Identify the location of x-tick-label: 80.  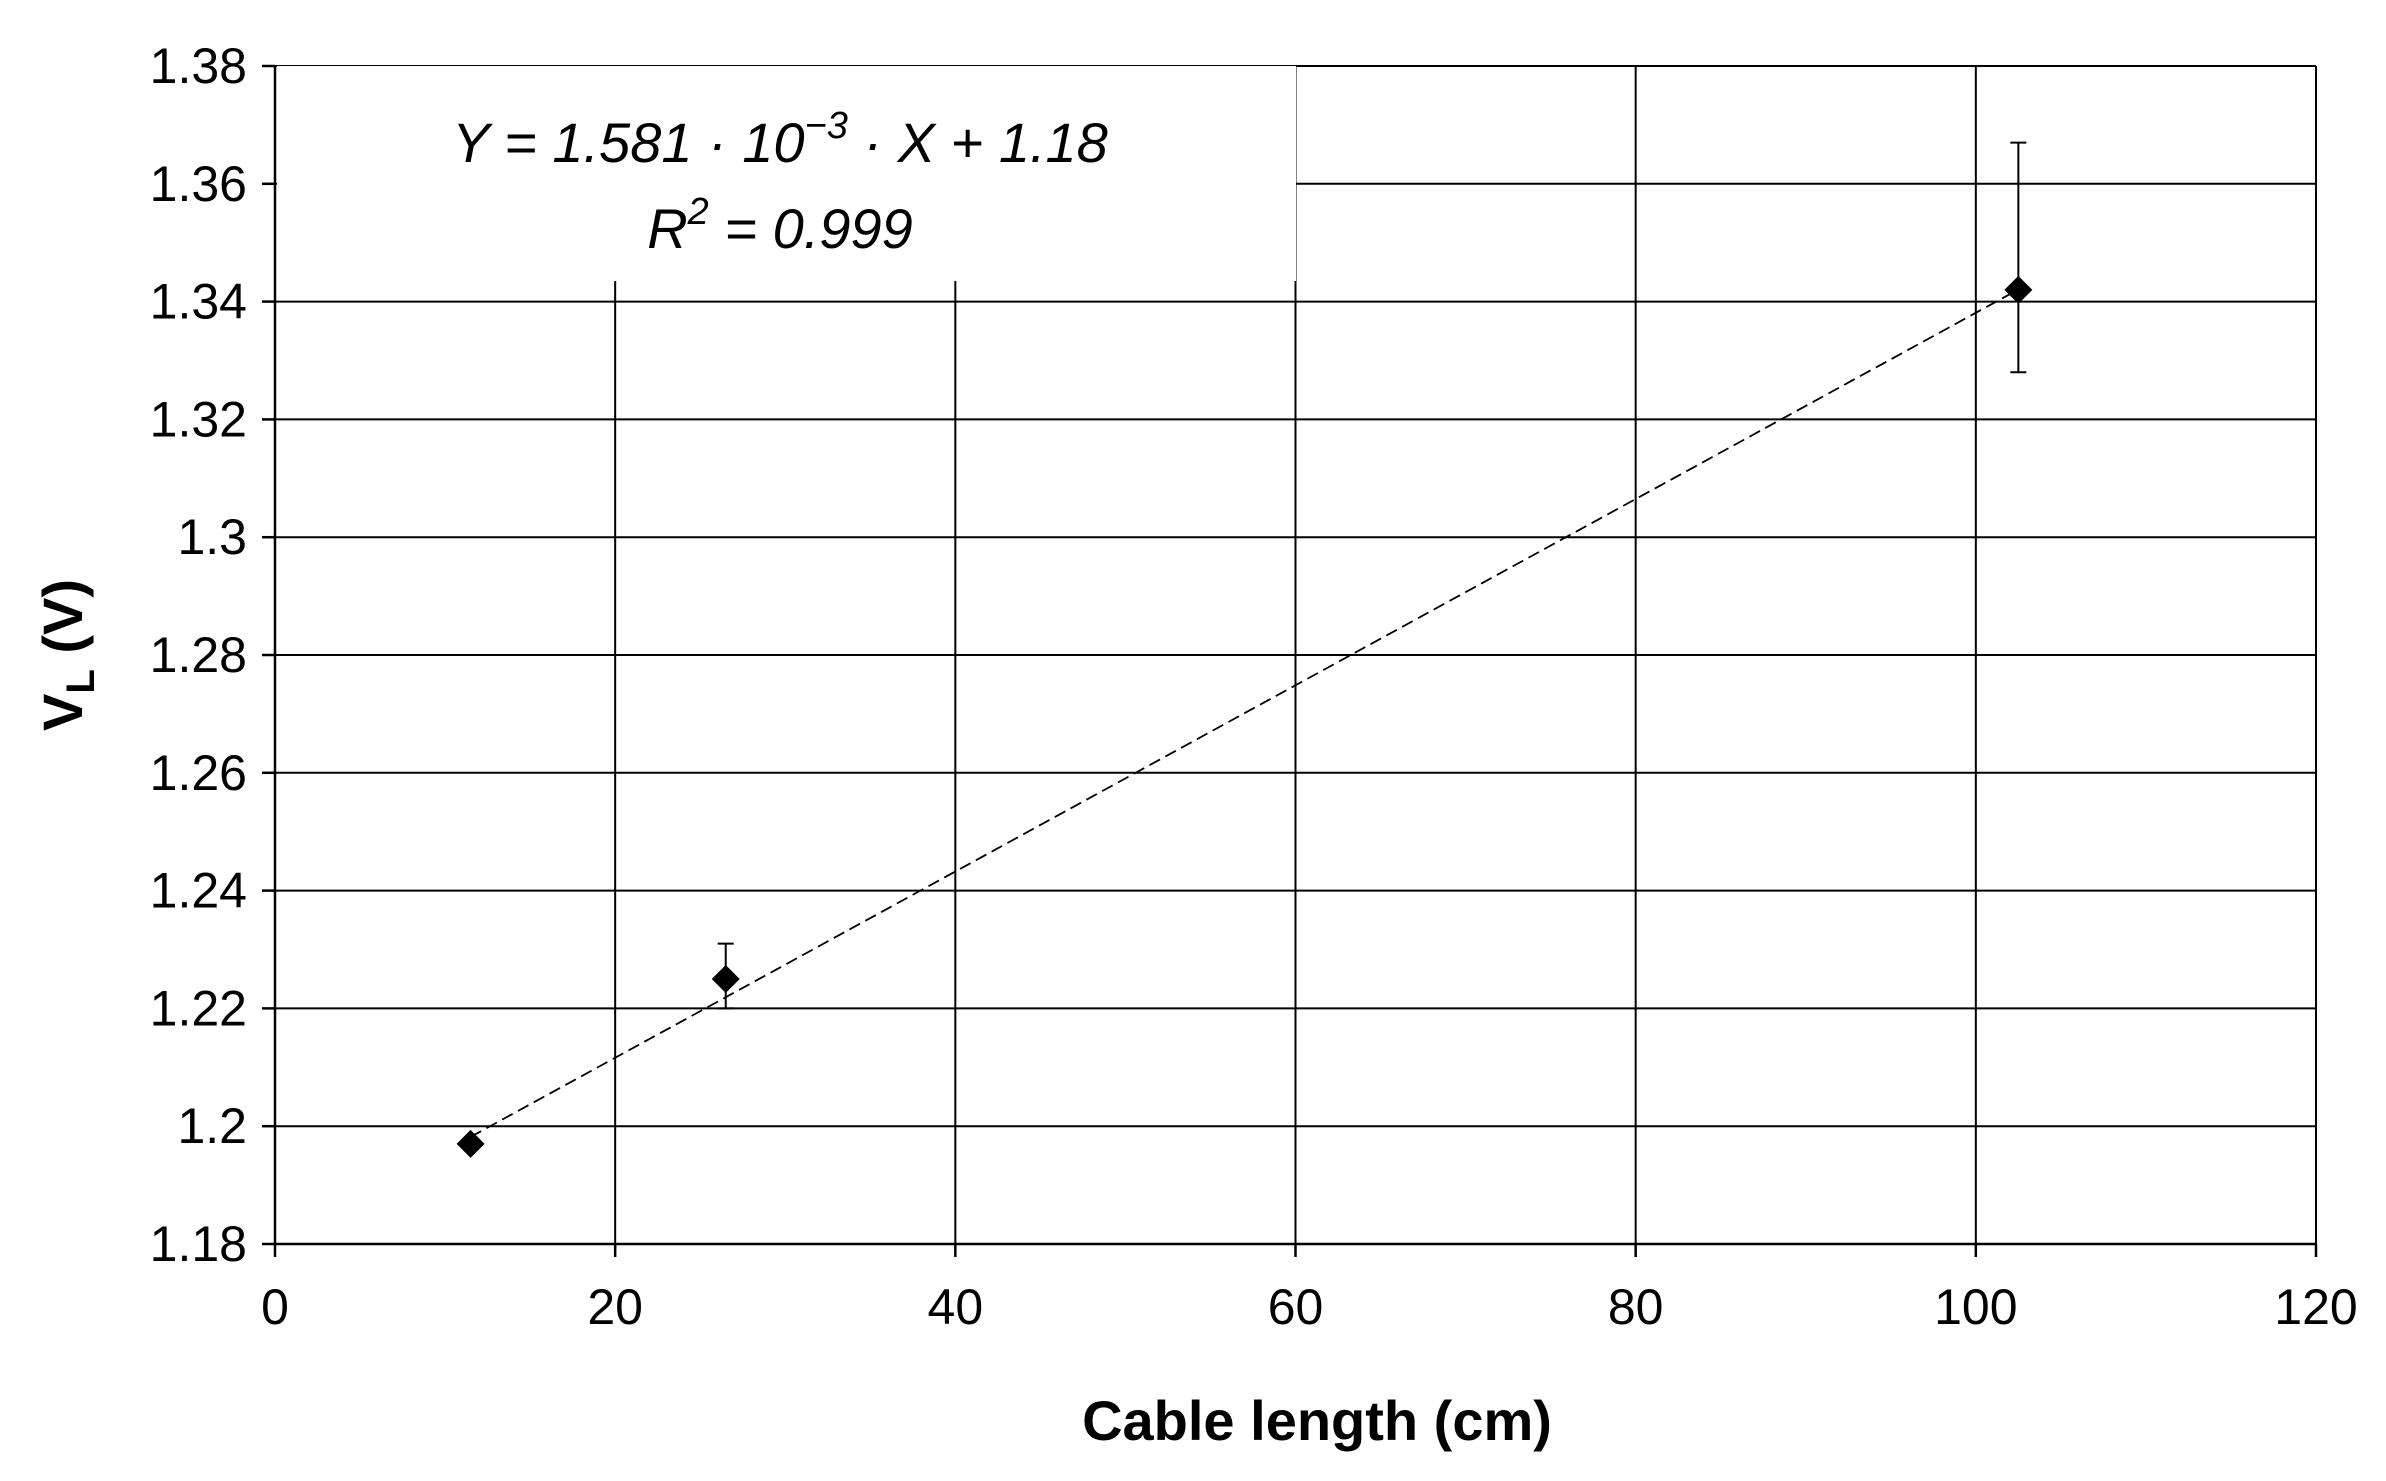
(1636, 1307).